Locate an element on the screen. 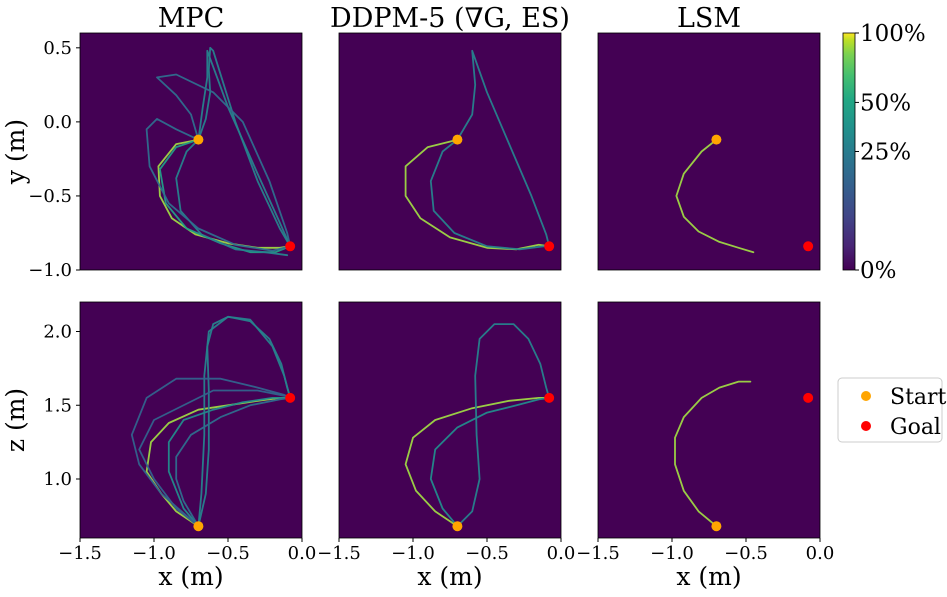 The width and height of the screenshot is (947, 597). colorbar-tick-label: 25% is located at coordinates (885, 153).